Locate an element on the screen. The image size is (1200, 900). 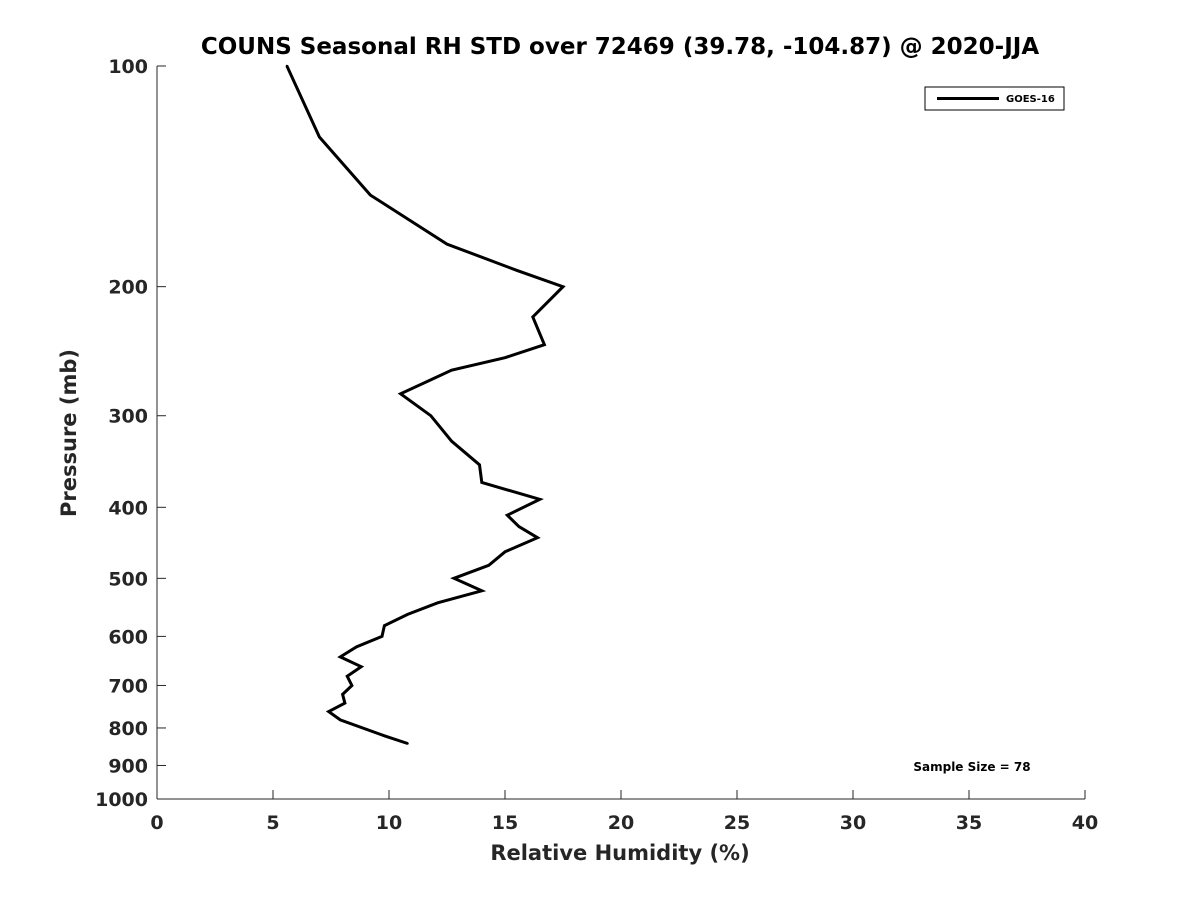
y-axis-ticks: 100 200 300 400 500 600 700 800 900 1000 is located at coordinates (130, 433).